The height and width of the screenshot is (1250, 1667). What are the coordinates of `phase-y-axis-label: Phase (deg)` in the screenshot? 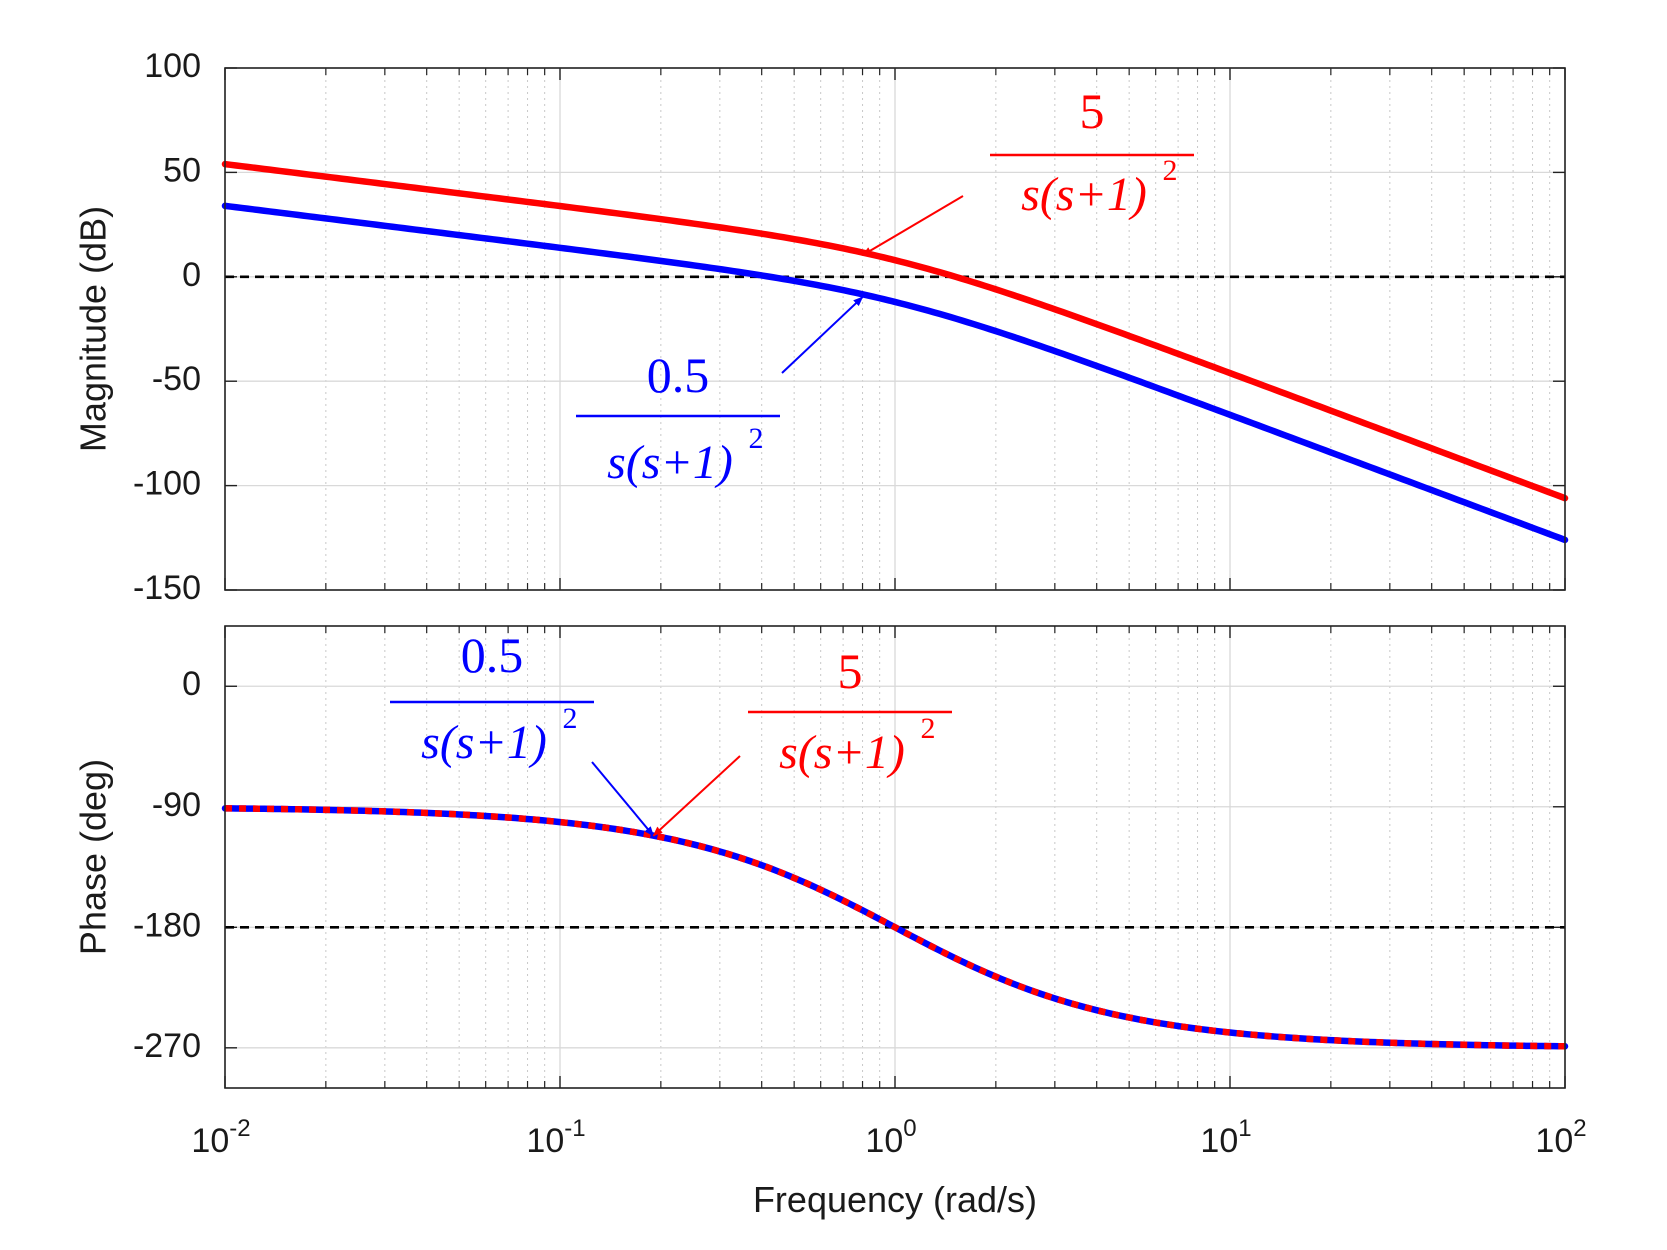 It's located at (93, 857).